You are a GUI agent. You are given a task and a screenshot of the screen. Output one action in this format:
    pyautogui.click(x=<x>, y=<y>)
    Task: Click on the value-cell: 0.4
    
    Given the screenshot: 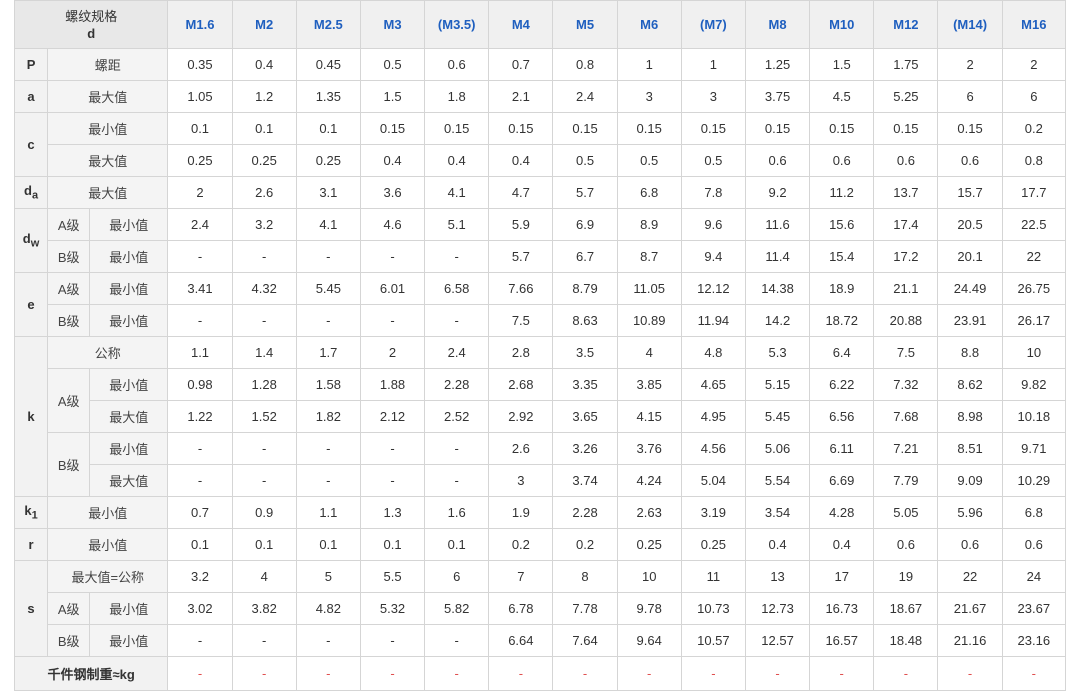 What is the action you would take?
    pyautogui.click(x=392, y=160)
    